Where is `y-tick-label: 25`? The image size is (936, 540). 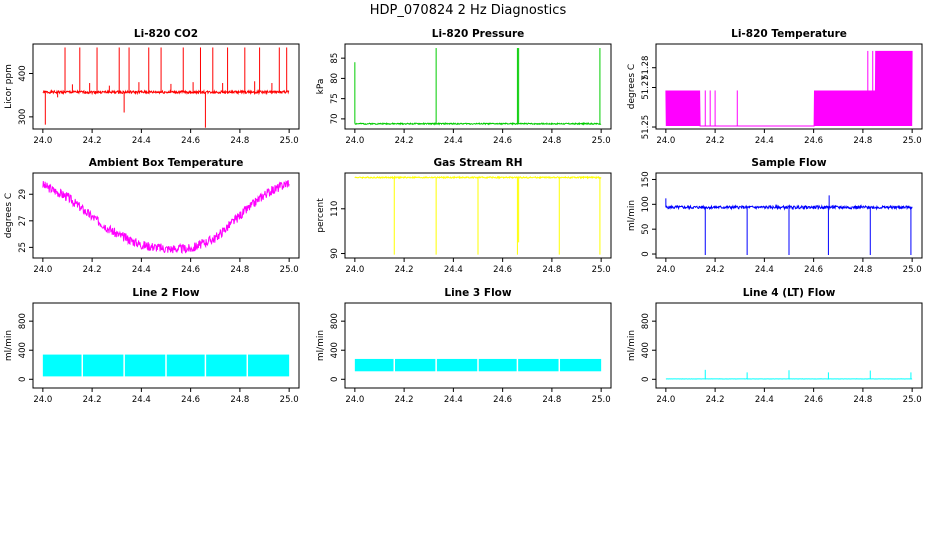
y-tick-label: 25 is located at coordinates (23, 247).